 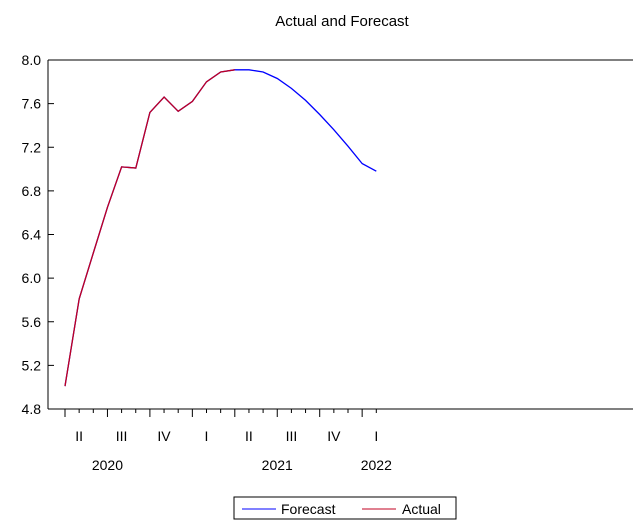 What do you see at coordinates (32, 147) in the screenshot?
I see `y-tick-label: 7.2` at bounding box center [32, 147].